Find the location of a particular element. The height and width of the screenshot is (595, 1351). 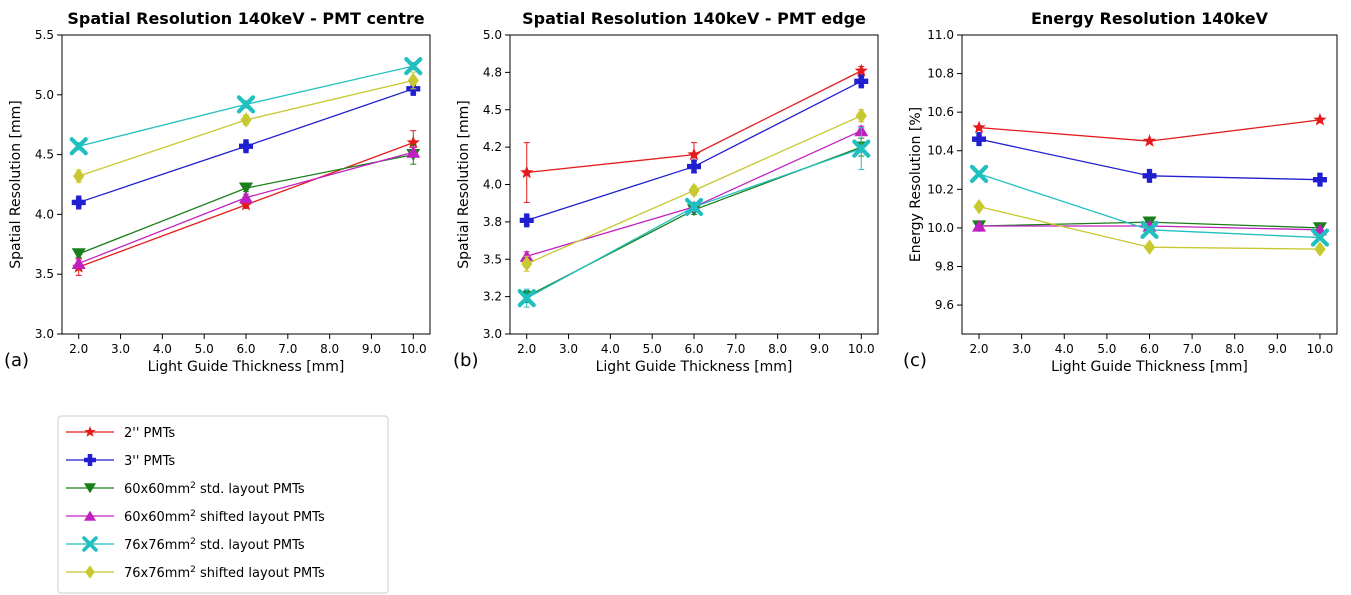

chart-title: Spatial Resolution 140keV - PMT centre is located at coordinates (245, 18).